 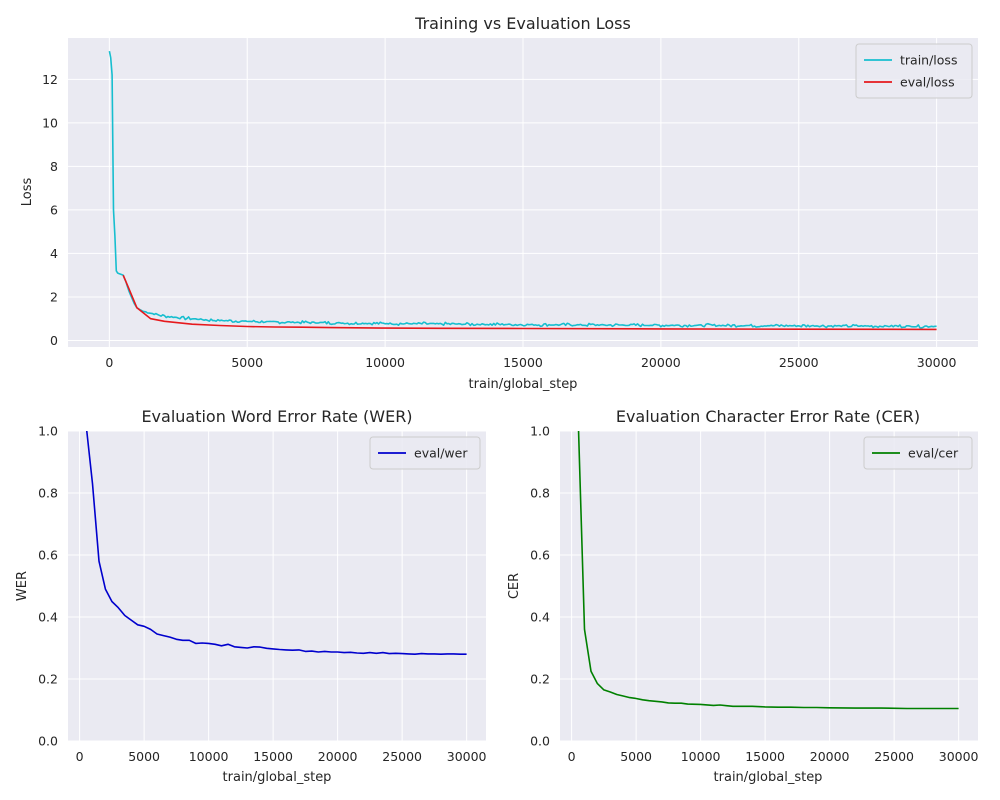 I want to click on cer-legend: eval/cer, so click(x=918, y=453).